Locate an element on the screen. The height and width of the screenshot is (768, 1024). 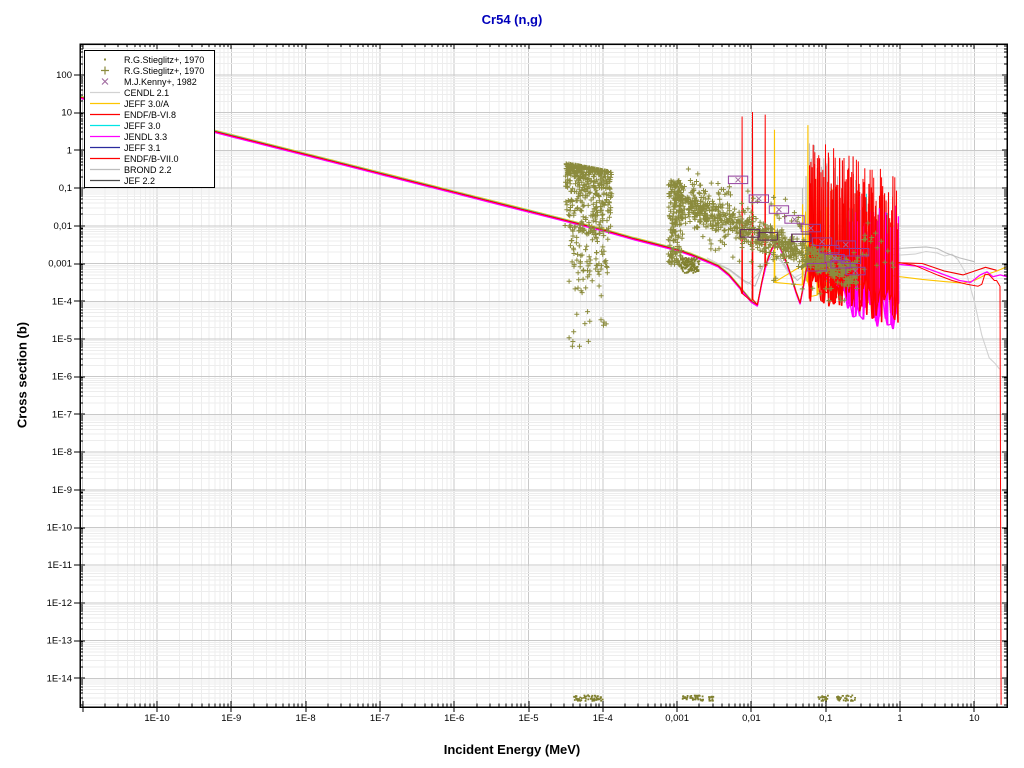
legend-item: ENDF/B-VII.0 is located at coordinates (151, 158).